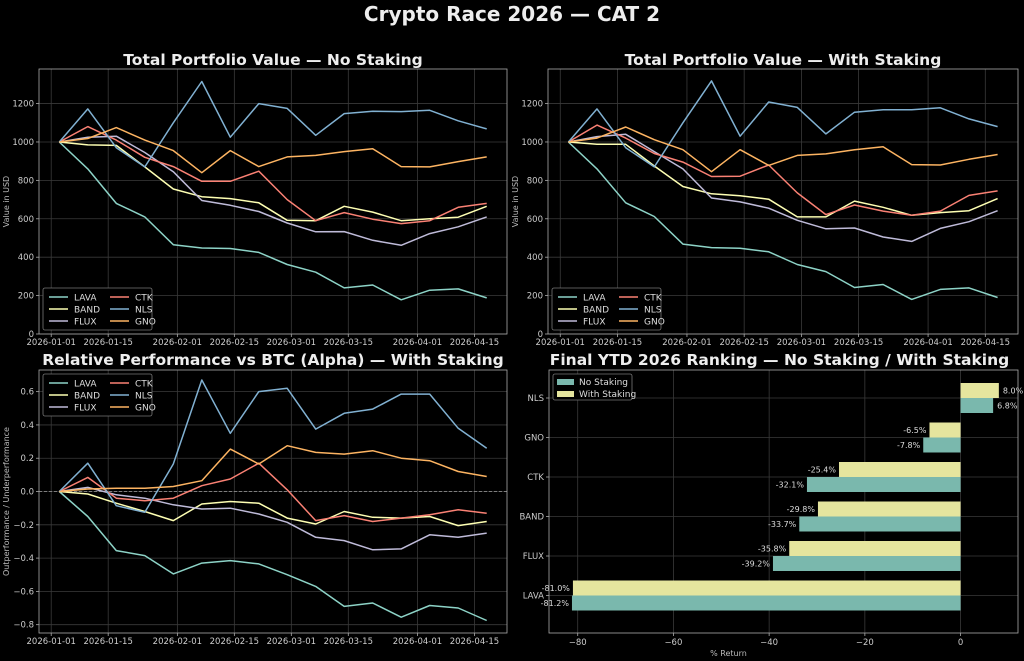  I want to click on legend-label-gno: GNO, so click(654, 323).